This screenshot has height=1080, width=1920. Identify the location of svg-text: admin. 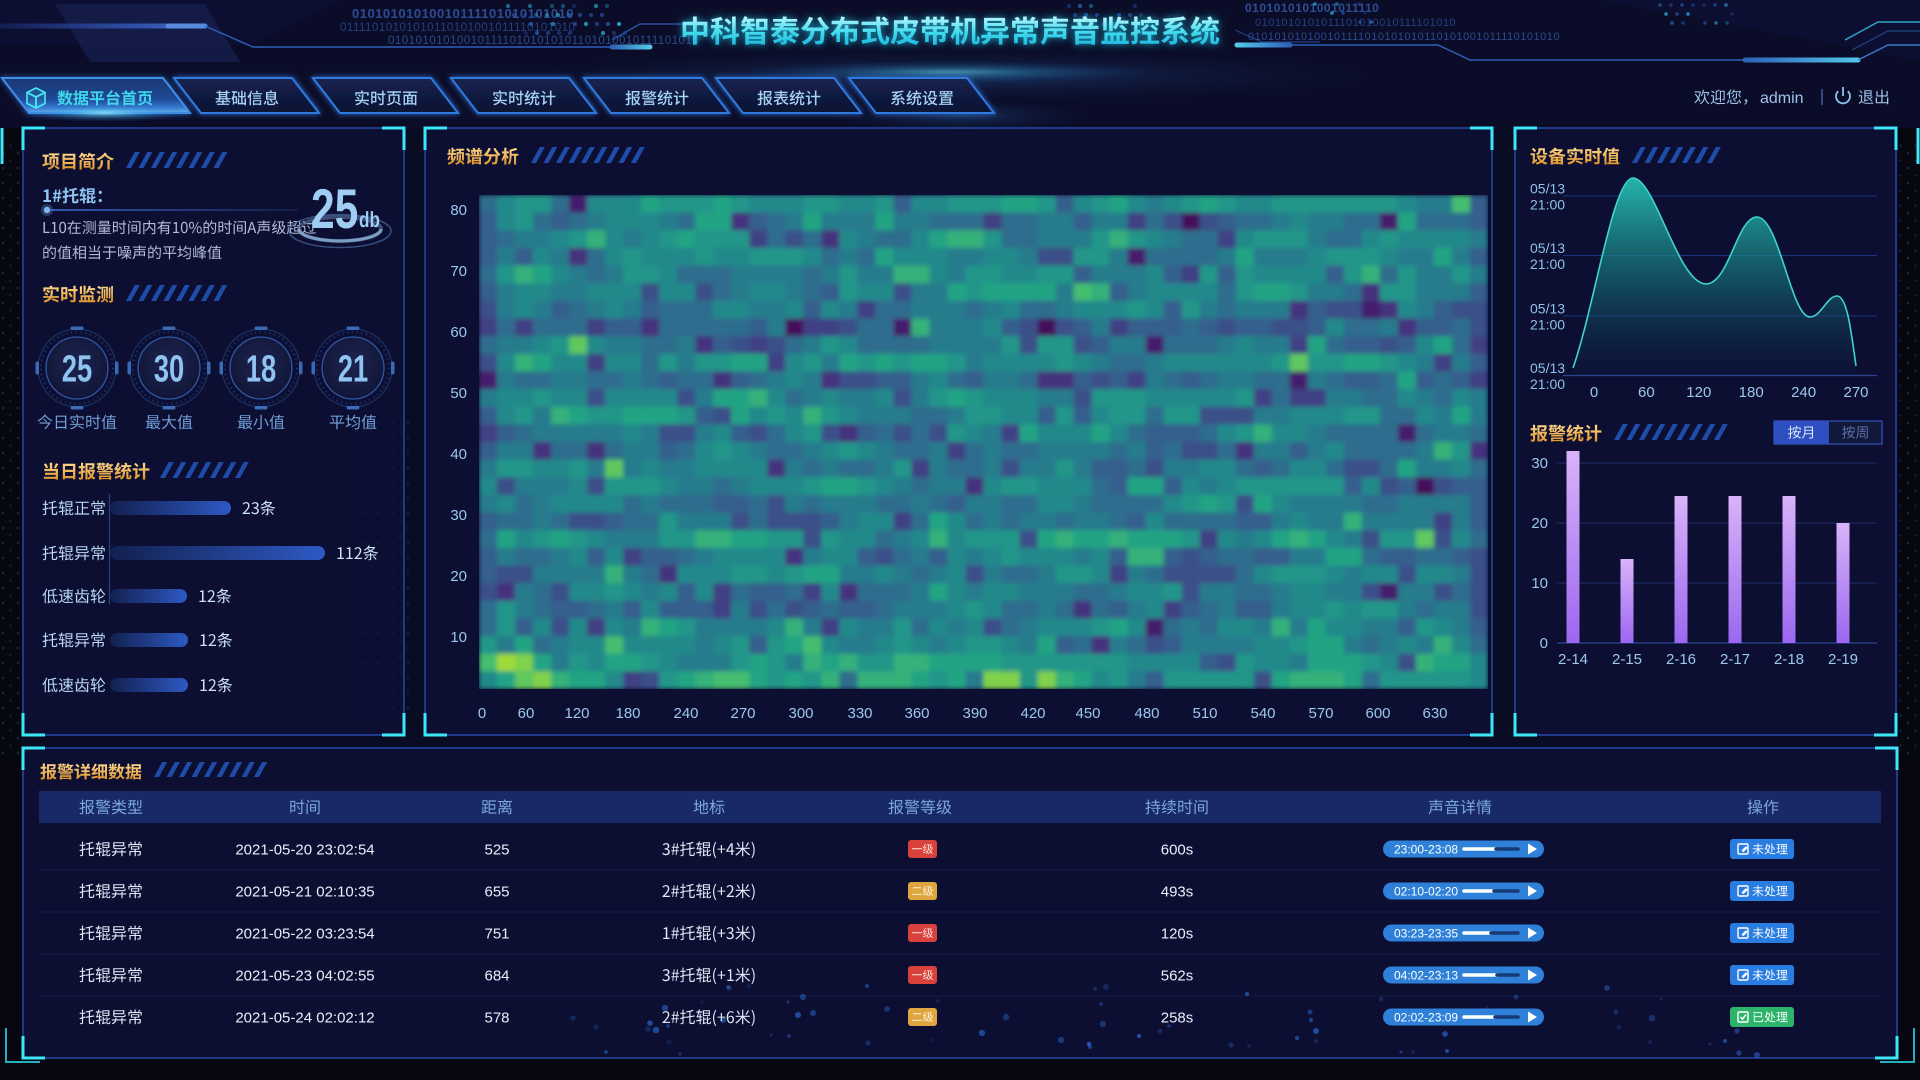
(1782, 98).